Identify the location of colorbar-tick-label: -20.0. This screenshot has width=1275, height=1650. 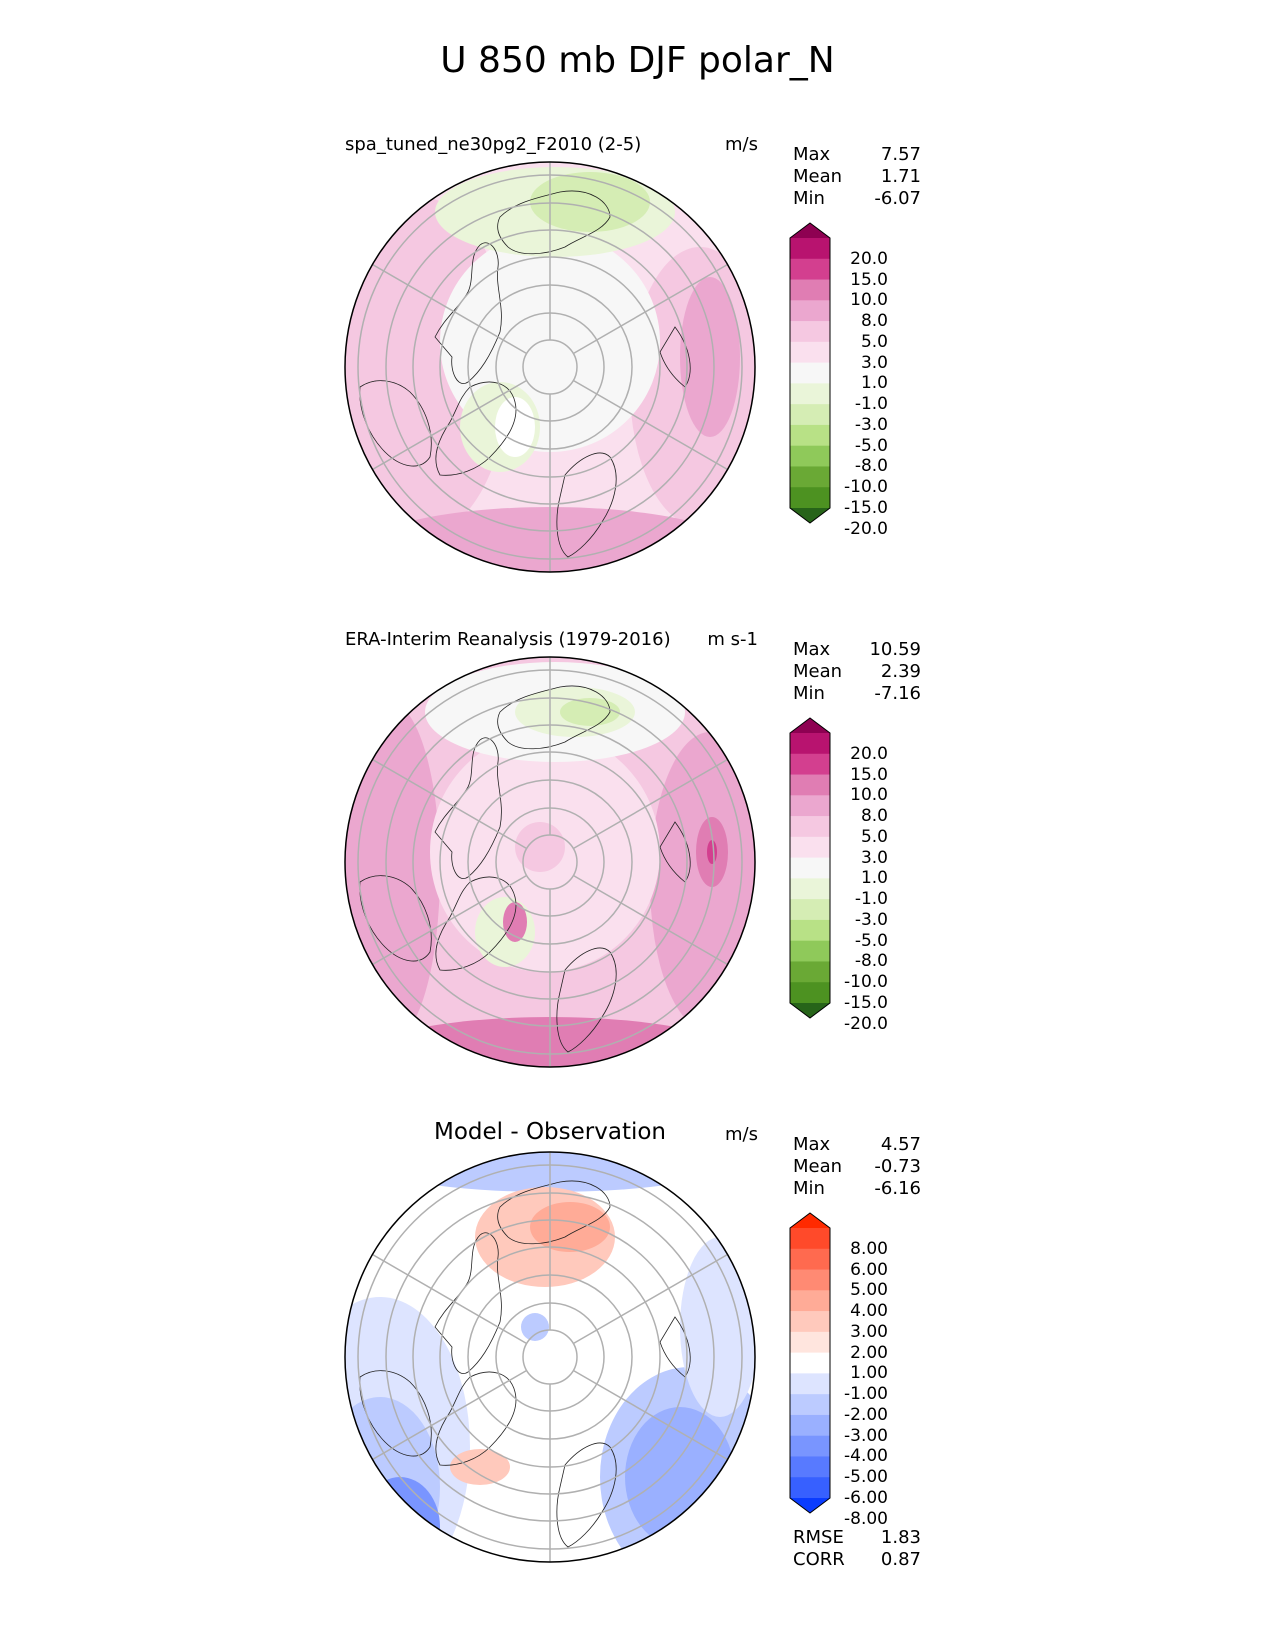
(866, 1023).